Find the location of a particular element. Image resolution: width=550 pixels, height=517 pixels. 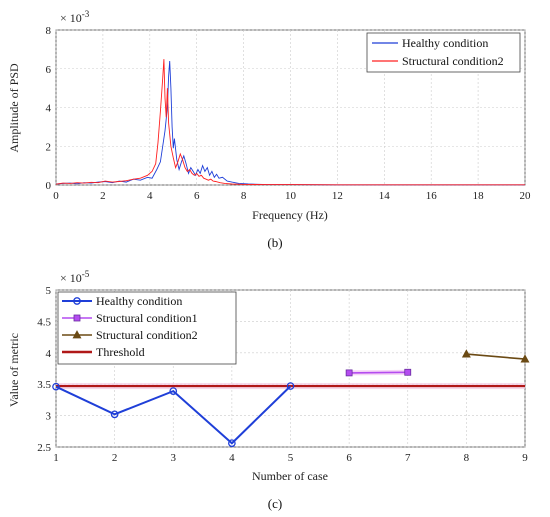

psd-y-tick-label: 4 is located at coordinates (49, 109).